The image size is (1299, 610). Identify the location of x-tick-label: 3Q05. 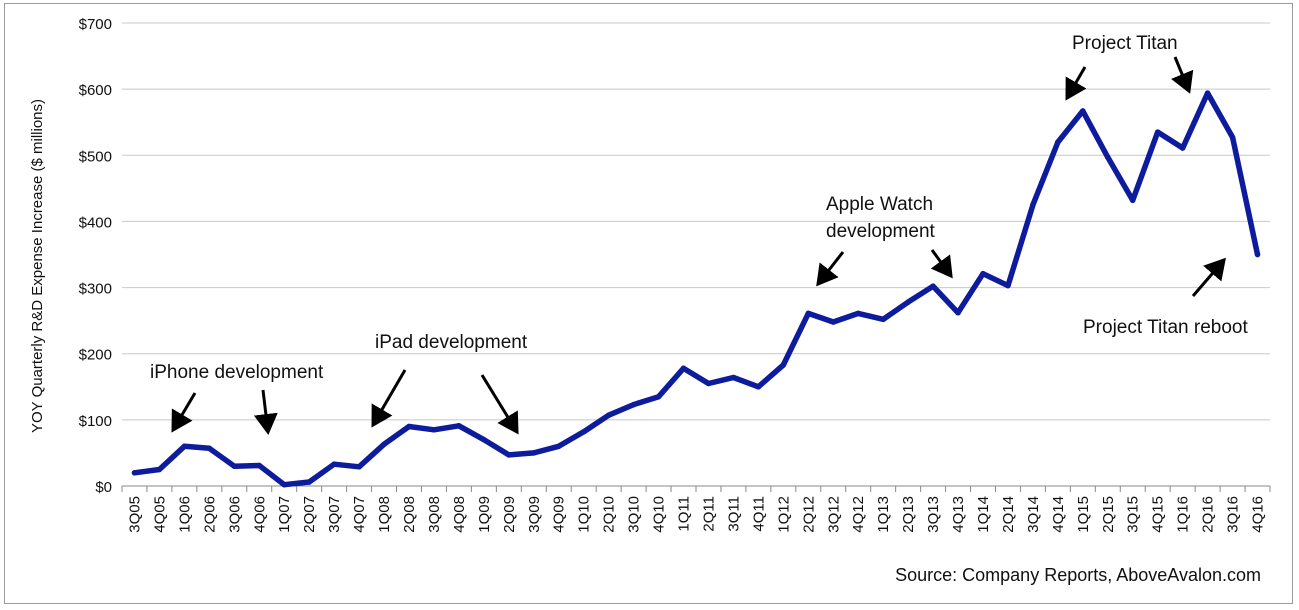
(134, 514).